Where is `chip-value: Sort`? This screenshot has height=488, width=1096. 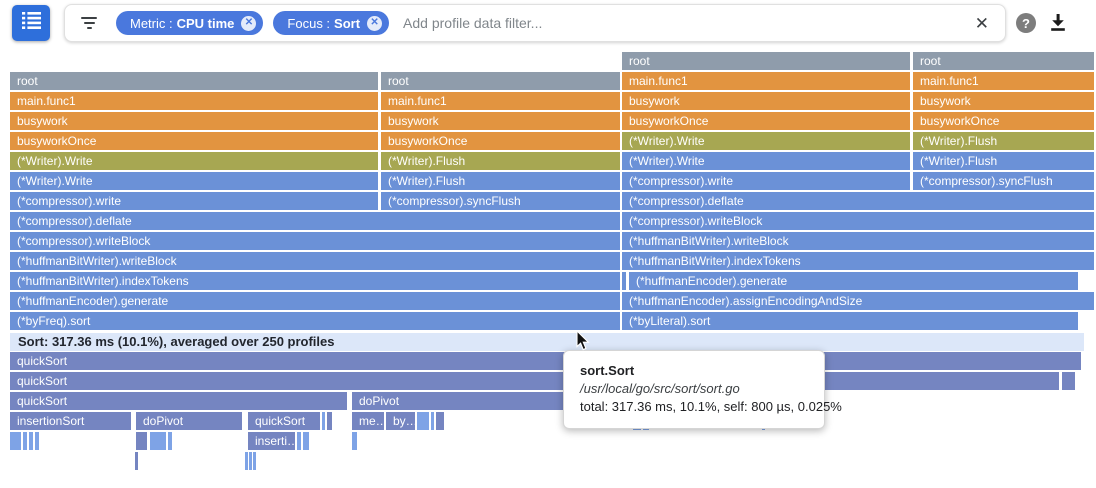
chip-value: Sort is located at coordinates (347, 23).